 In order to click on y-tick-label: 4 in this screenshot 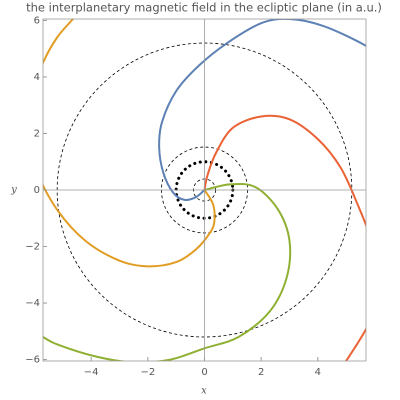, I will do `click(37, 77)`.